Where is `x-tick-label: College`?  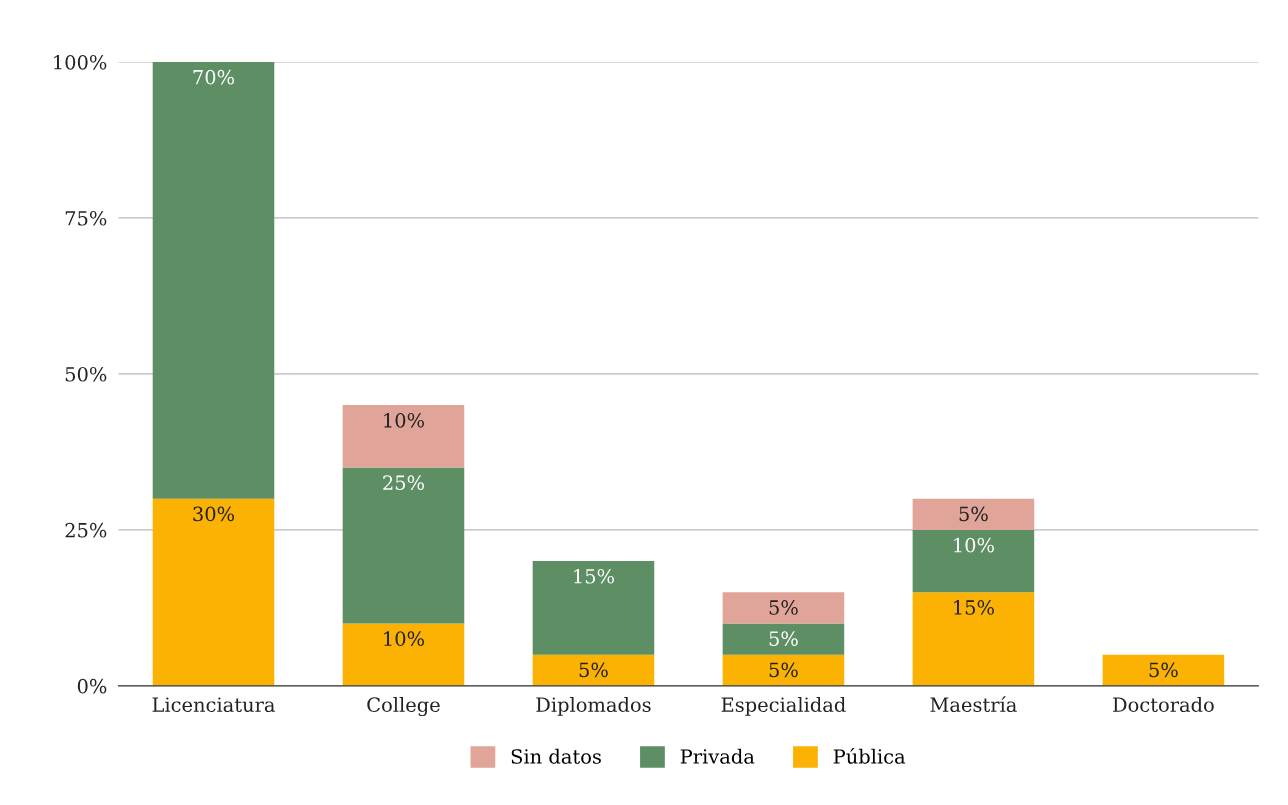
x-tick-label: College is located at coordinates (403, 706).